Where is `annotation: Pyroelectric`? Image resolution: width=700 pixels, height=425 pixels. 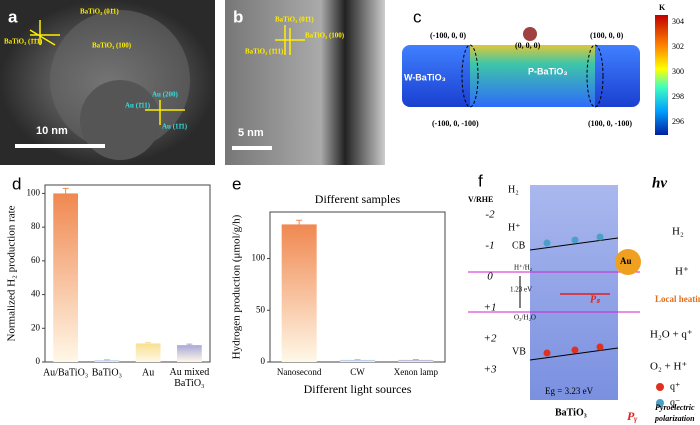 annotation: Pyroelectric is located at coordinates (675, 407).